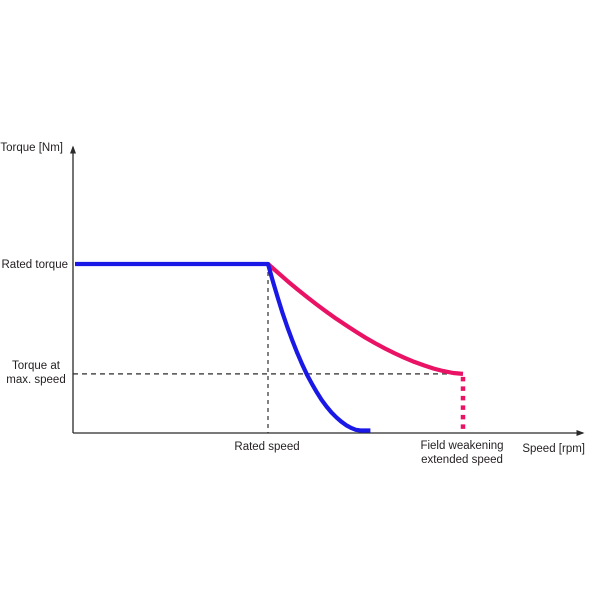 Image resolution: width=600 pixels, height=600 pixels. Describe the element at coordinates (31, 148) in the screenshot. I see `y-axis-label: Torque [Nm]` at that location.